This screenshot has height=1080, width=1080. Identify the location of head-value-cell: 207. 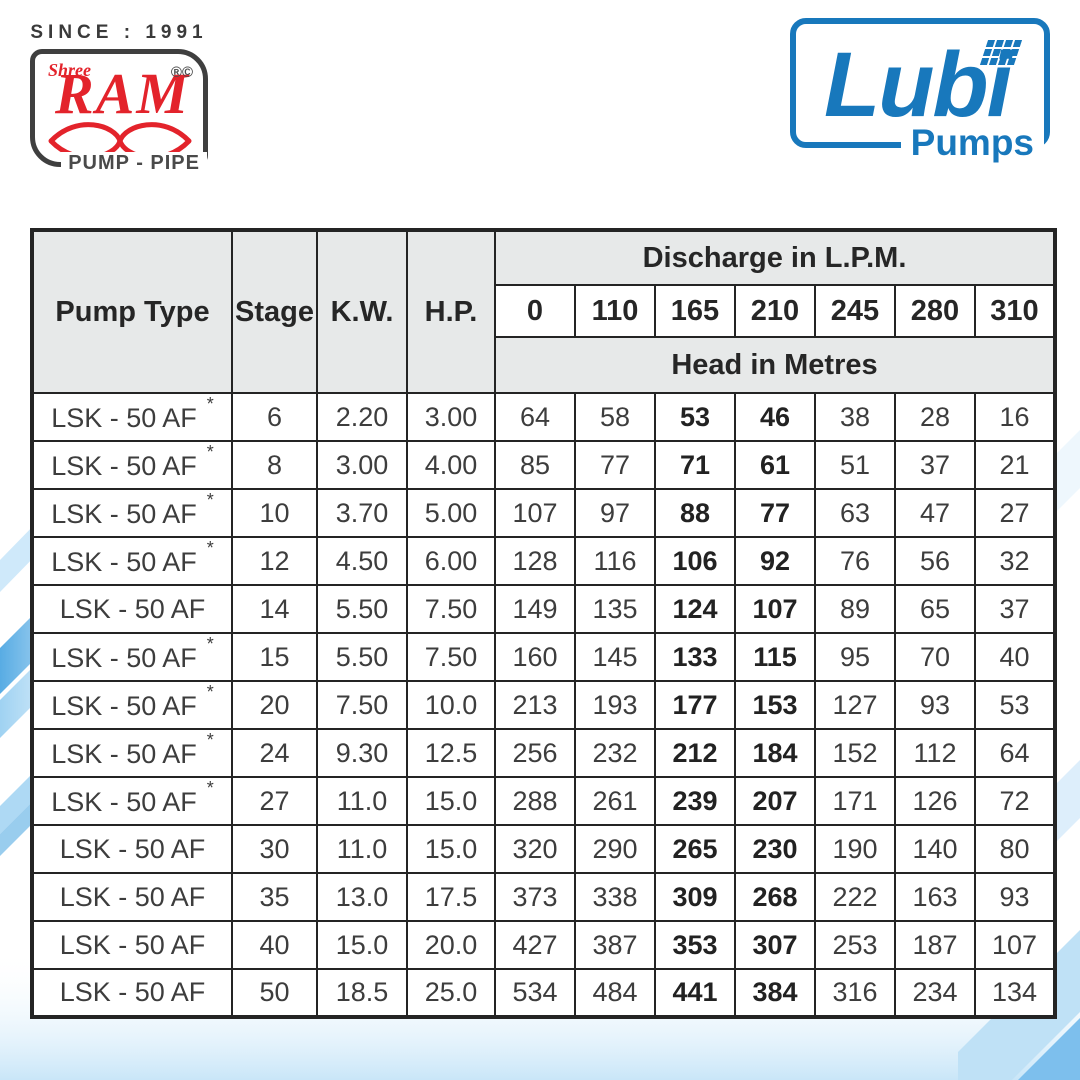
(775, 801).